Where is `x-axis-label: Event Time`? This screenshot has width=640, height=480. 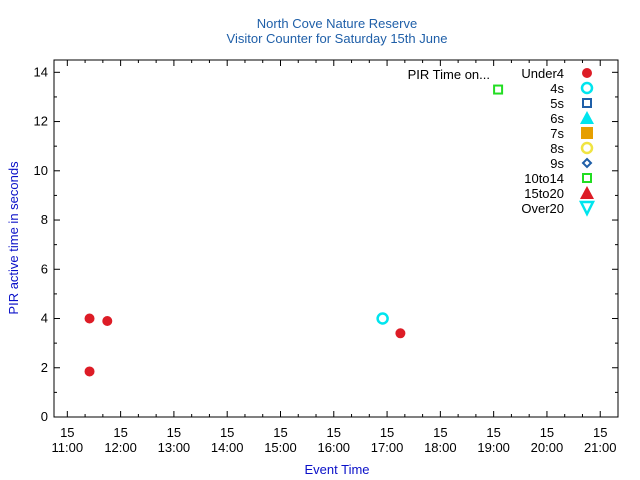 x-axis-label: Event Time is located at coordinates (336, 469).